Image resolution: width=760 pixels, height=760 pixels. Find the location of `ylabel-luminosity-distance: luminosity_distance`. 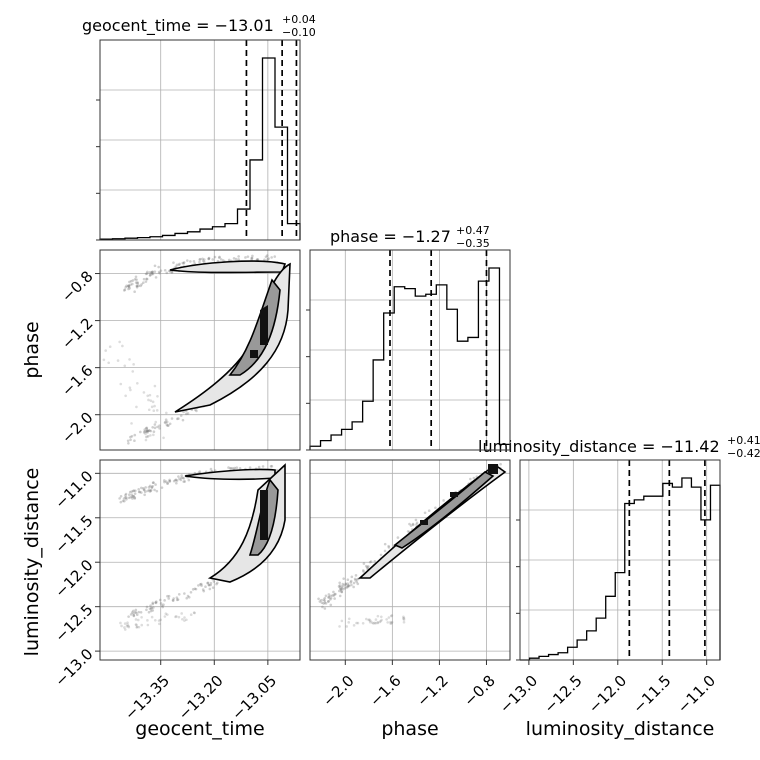

ylabel-luminosity-distance: luminosity_distance is located at coordinates (32, 562).